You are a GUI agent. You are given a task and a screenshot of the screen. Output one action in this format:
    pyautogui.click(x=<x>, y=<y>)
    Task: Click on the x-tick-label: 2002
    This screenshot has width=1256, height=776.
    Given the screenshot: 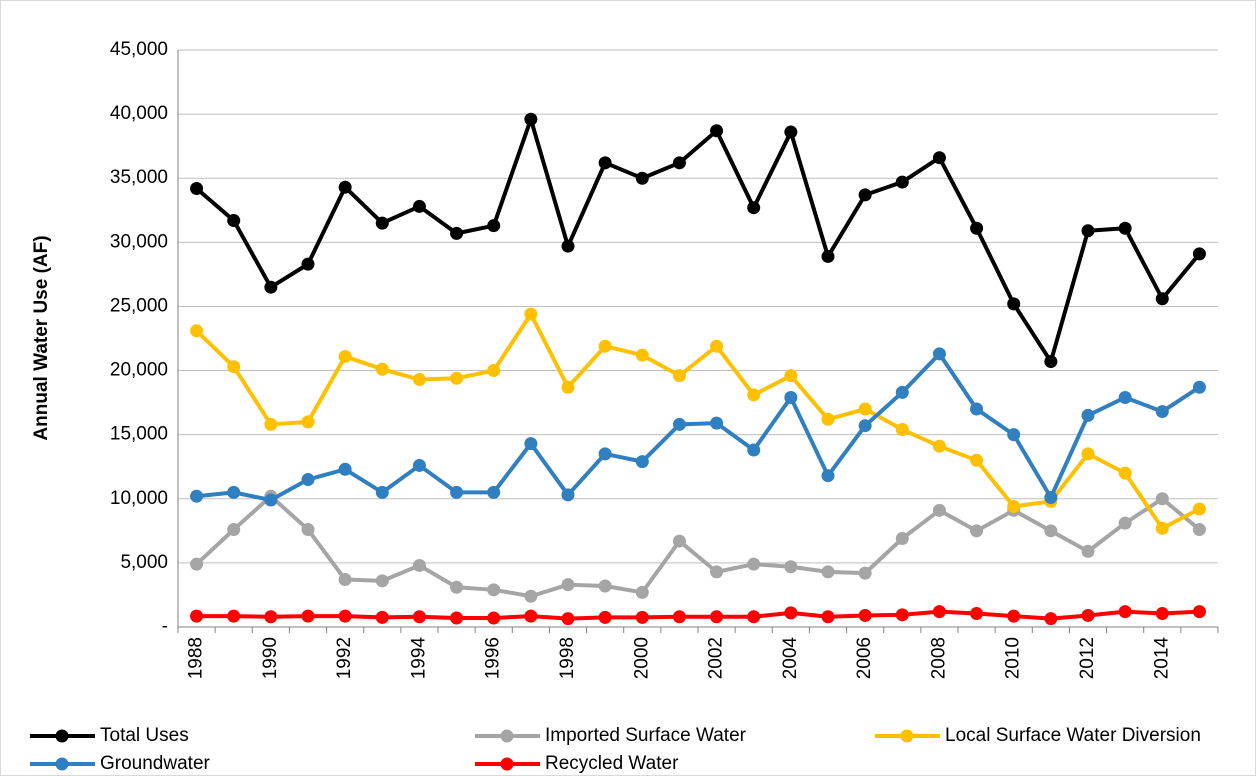 What is the action you would take?
    pyautogui.click(x=716, y=658)
    